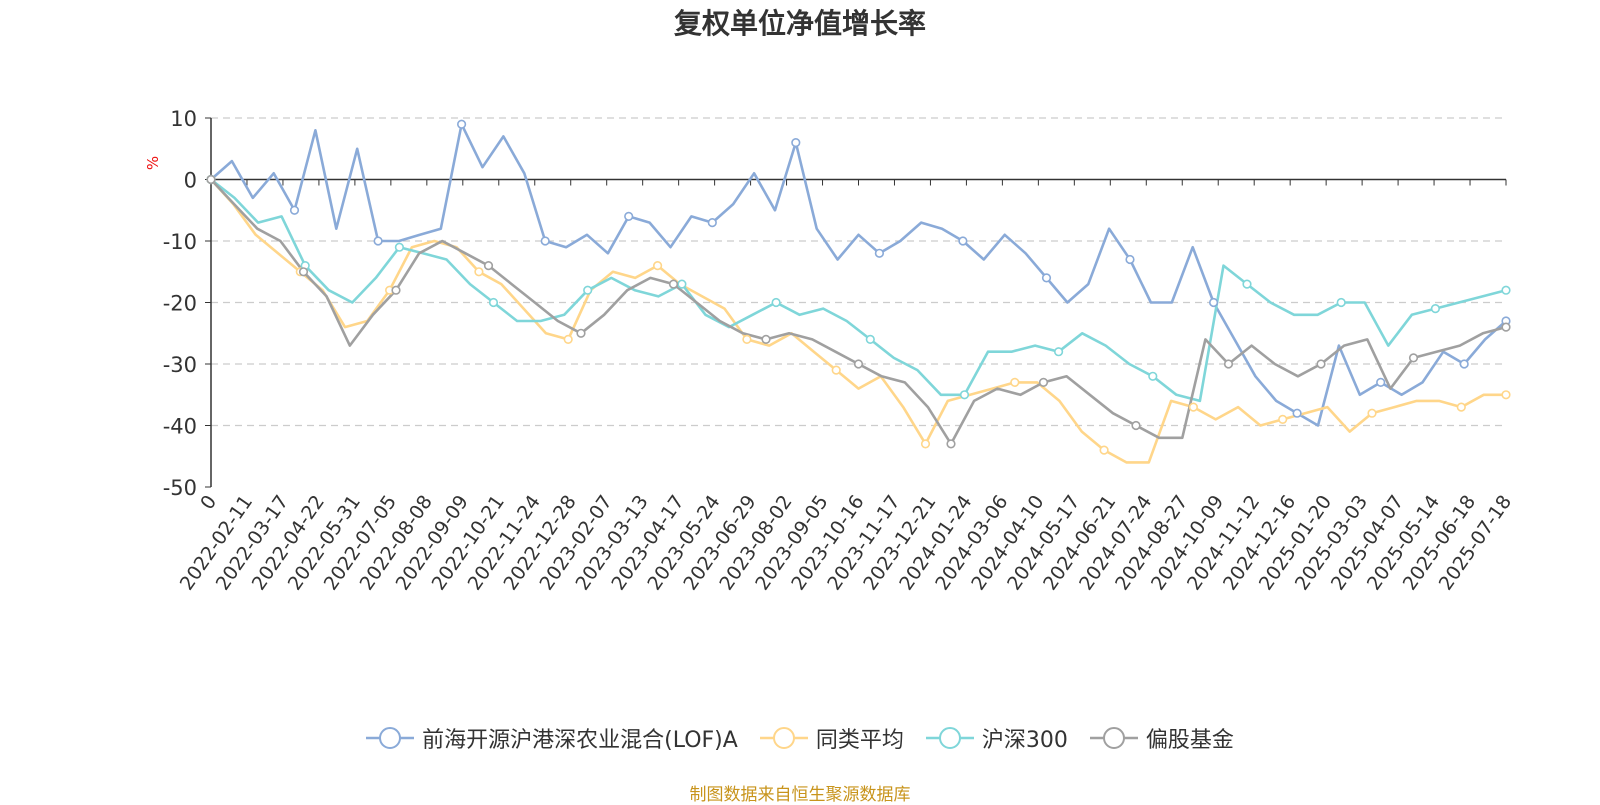  I want to click on y-tick-label: -20, so click(180, 304).